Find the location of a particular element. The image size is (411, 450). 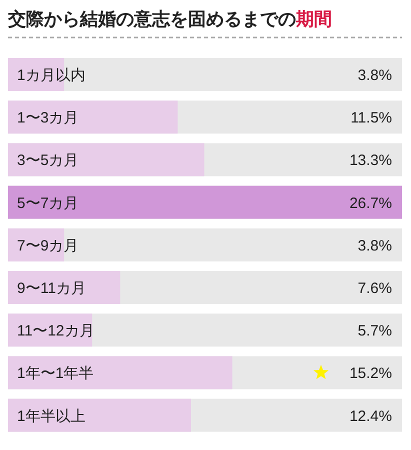

data-label: 7.6% is located at coordinates (375, 288).